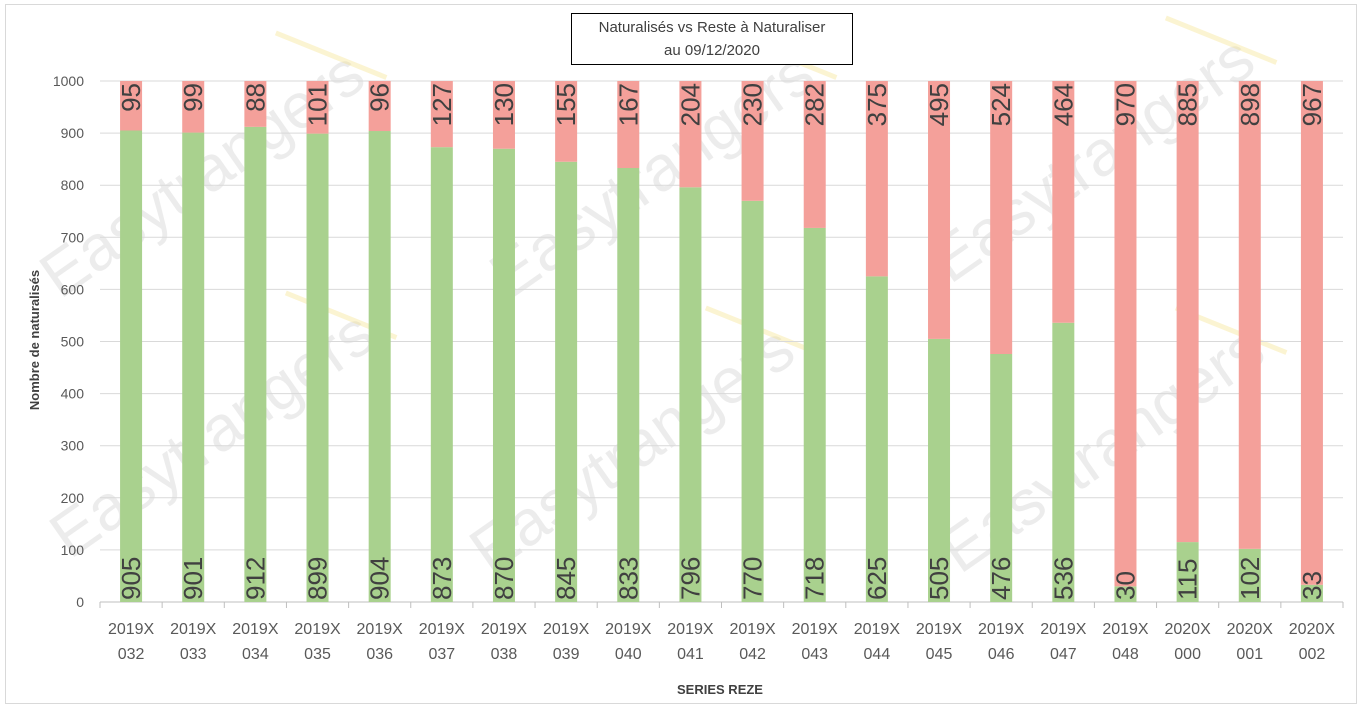  Describe the element at coordinates (131, 654) in the screenshot. I see `x-tick-label-line2: 032` at that location.